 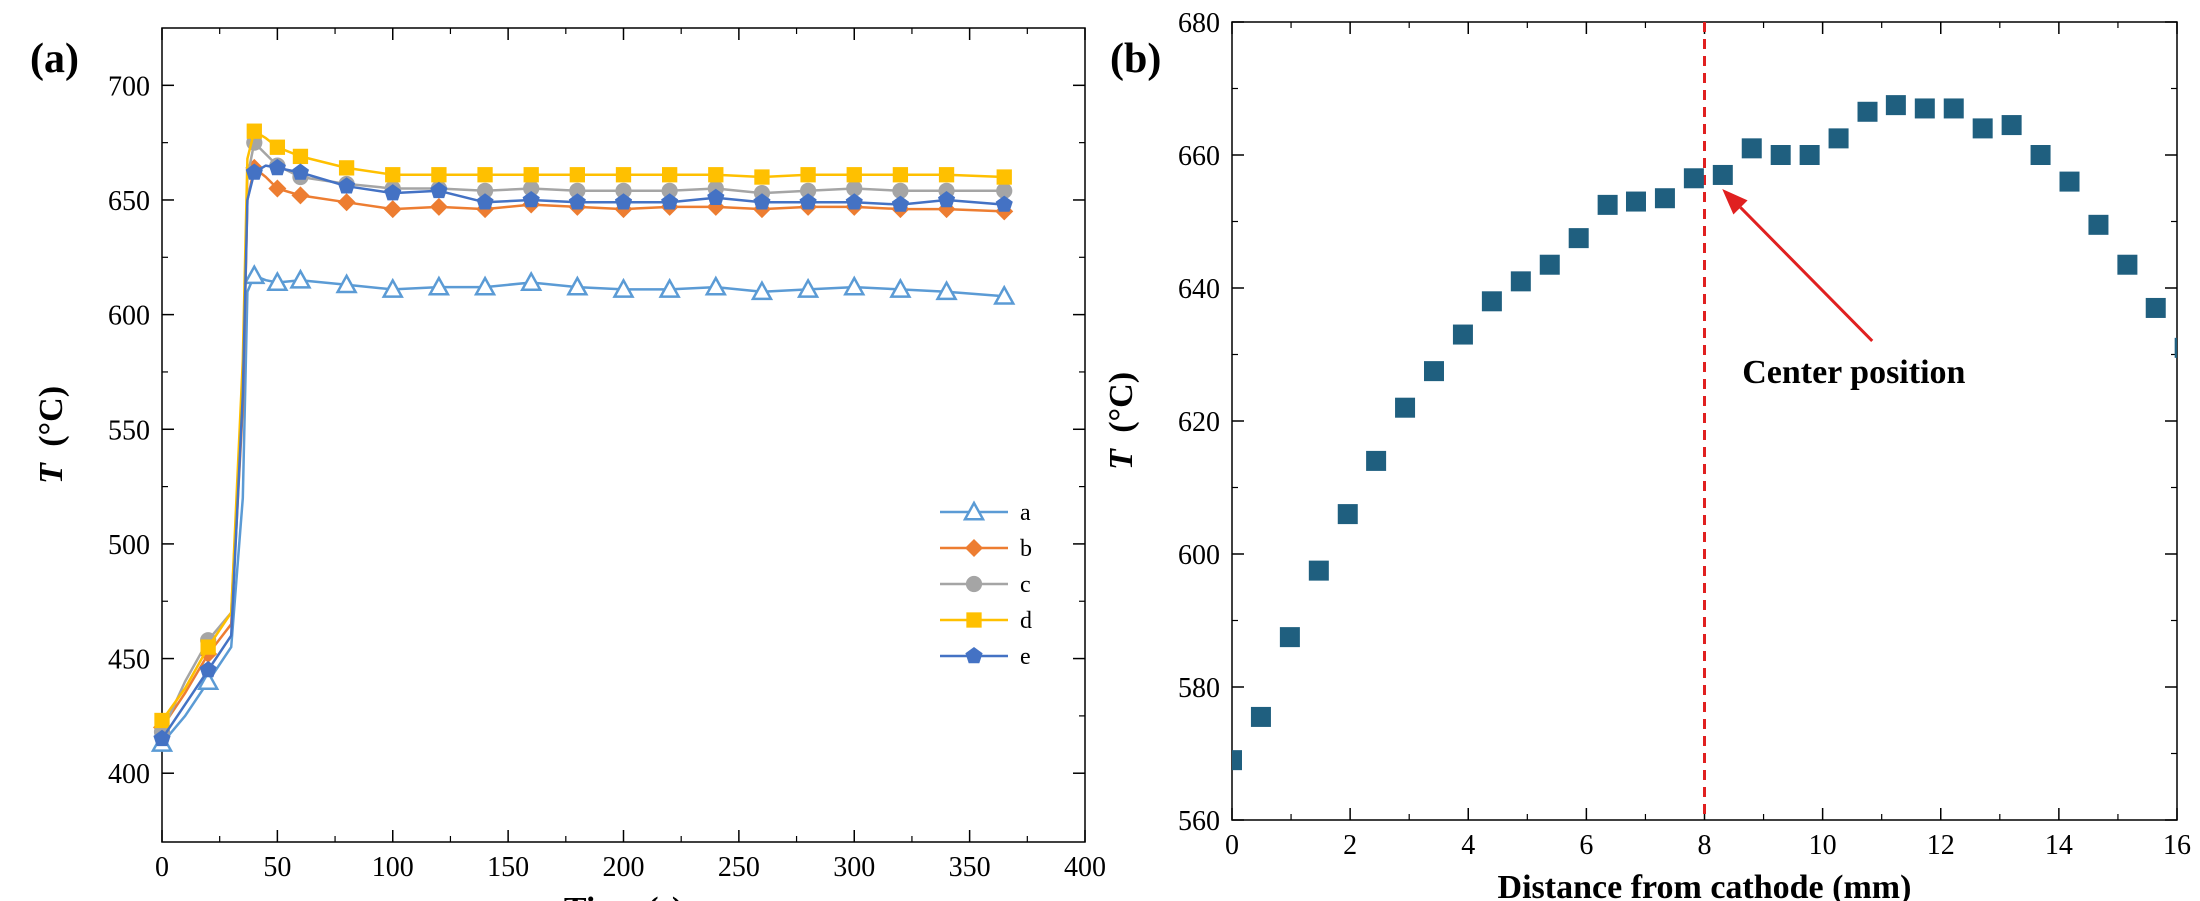 I want to click on panel-a-legend-entry-b: b, so click(x=986, y=549).